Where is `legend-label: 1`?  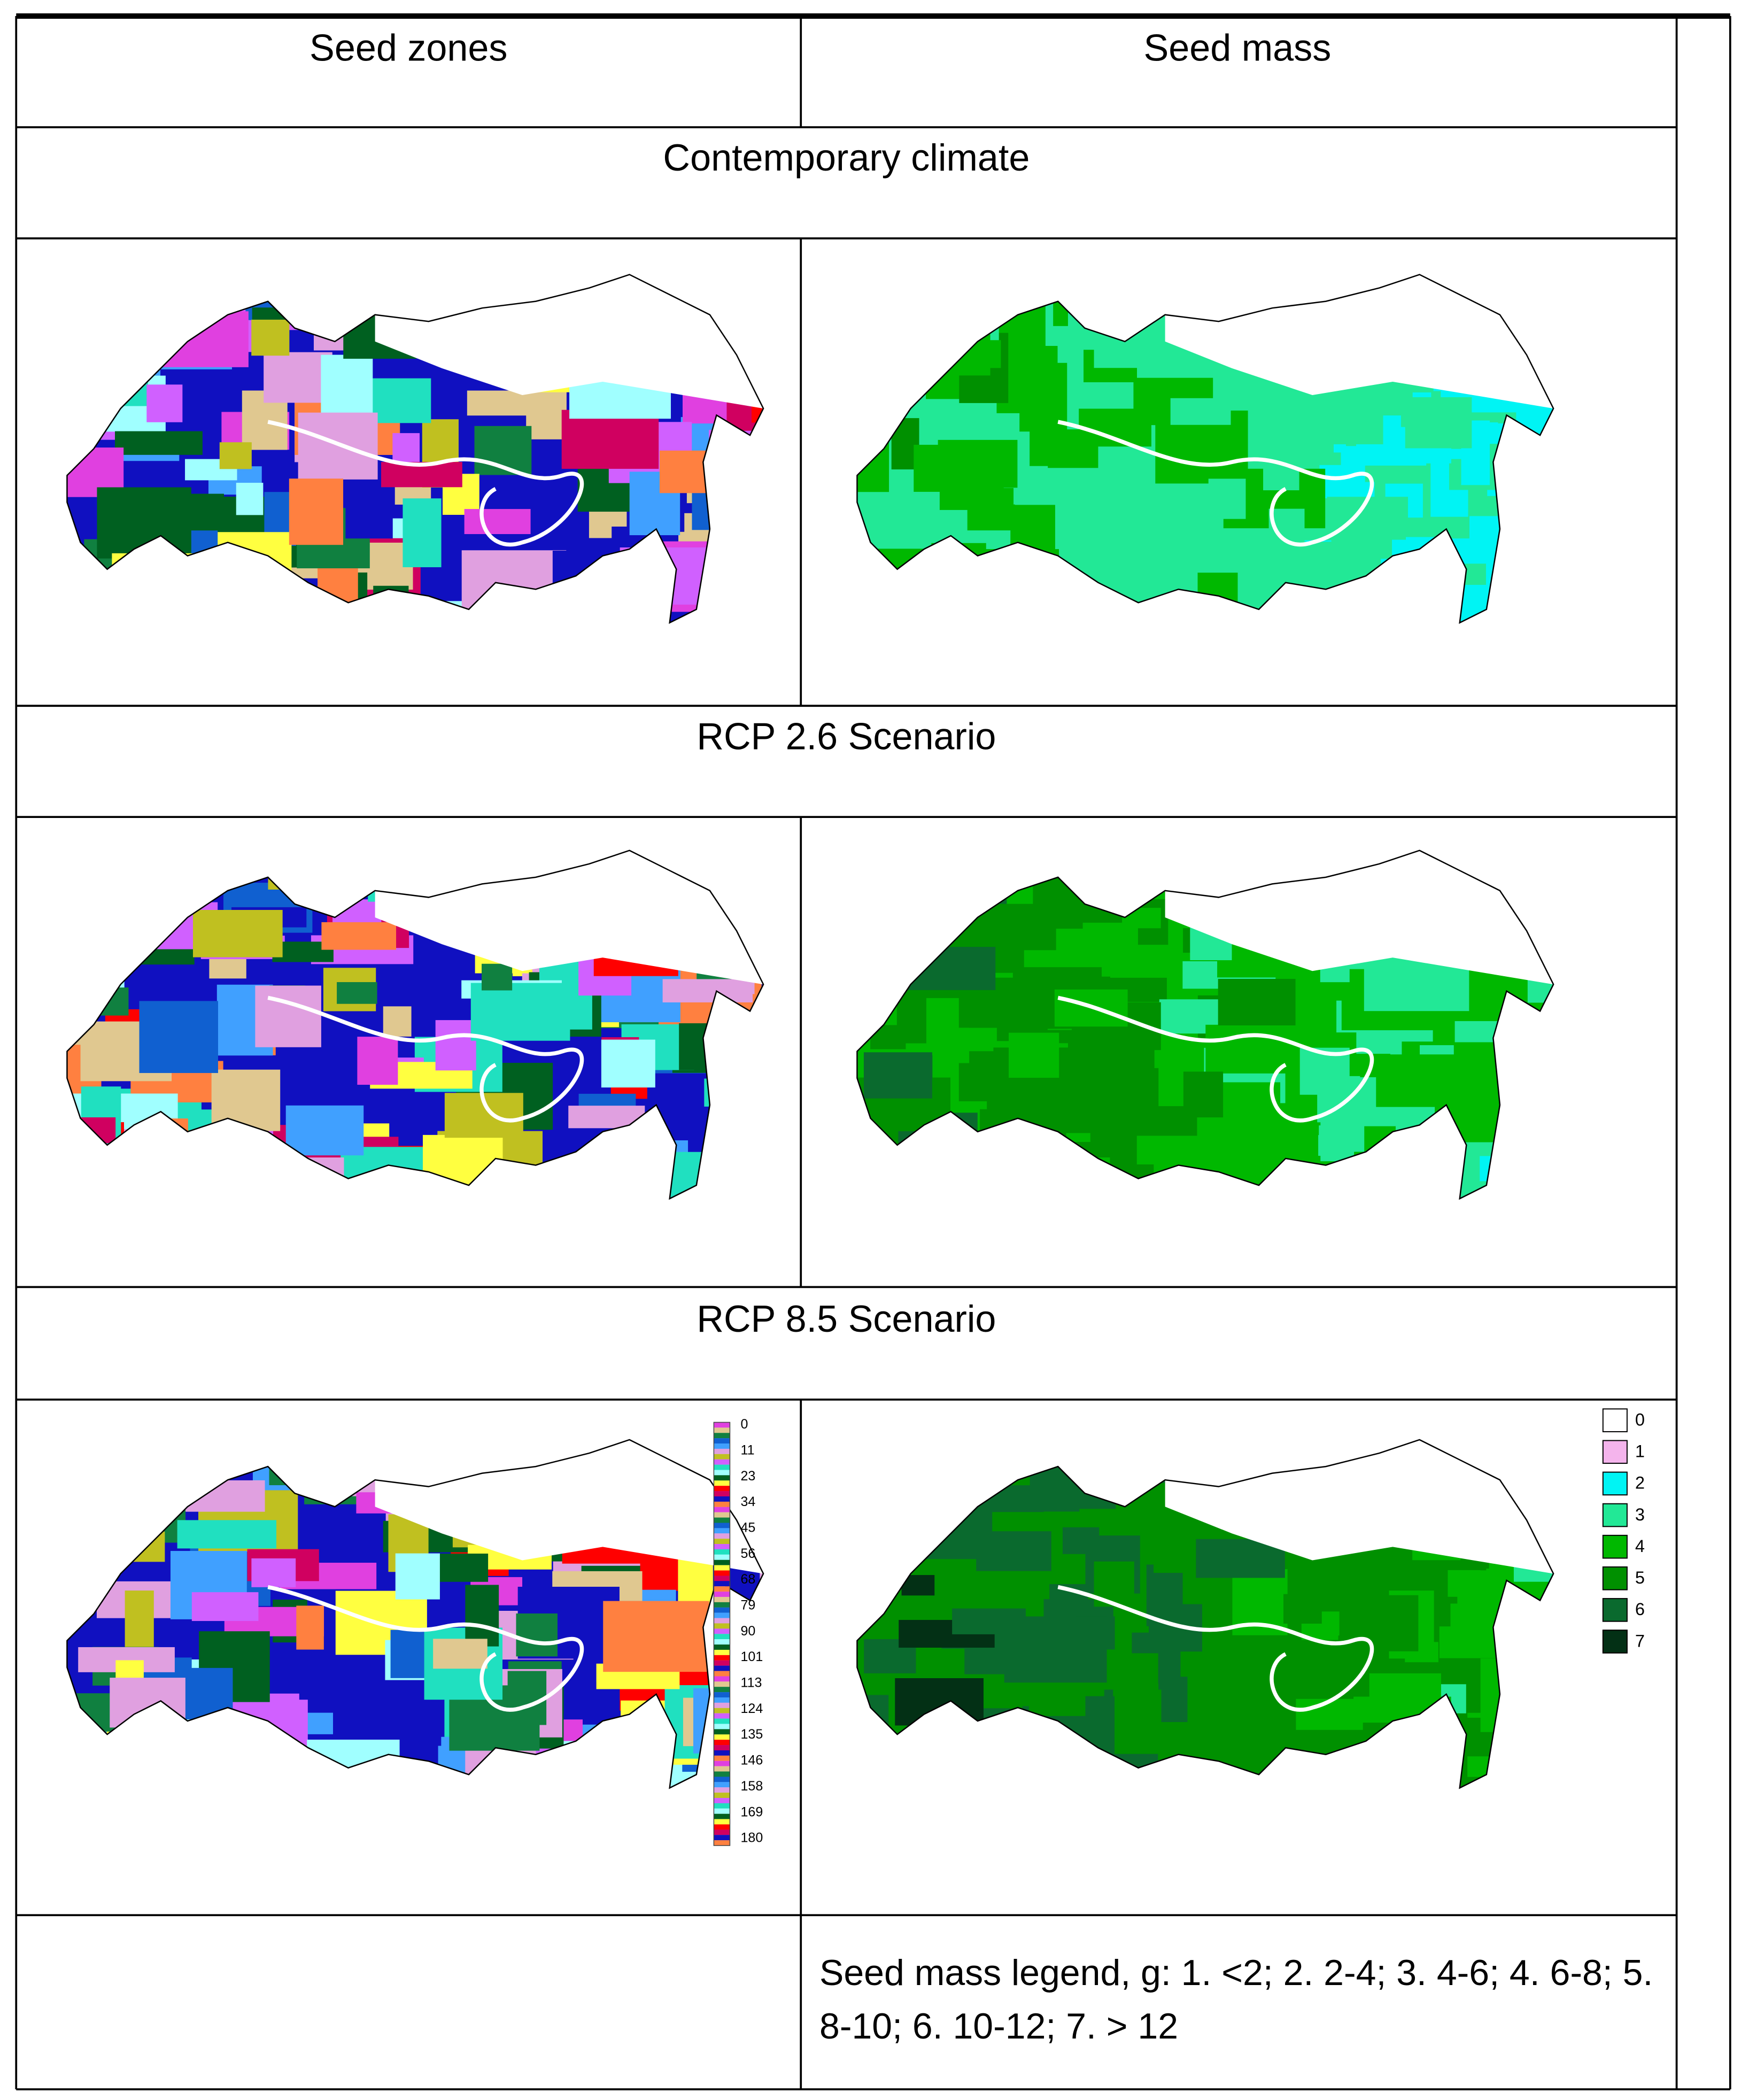
legend-label: 1 is located at coordinates (1640, 1451).